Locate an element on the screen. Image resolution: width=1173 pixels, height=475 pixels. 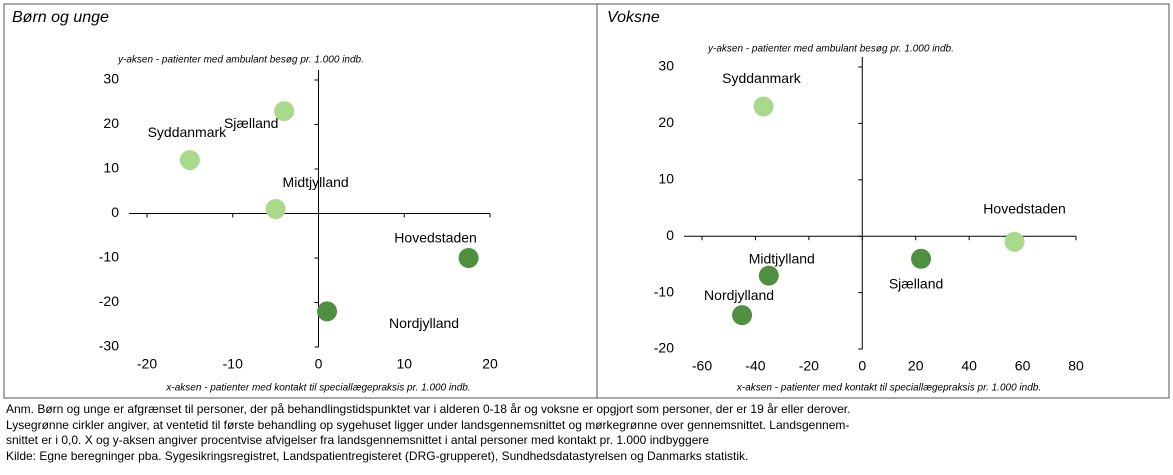
panel-title: Voksne is located at coordinates (633, 17).